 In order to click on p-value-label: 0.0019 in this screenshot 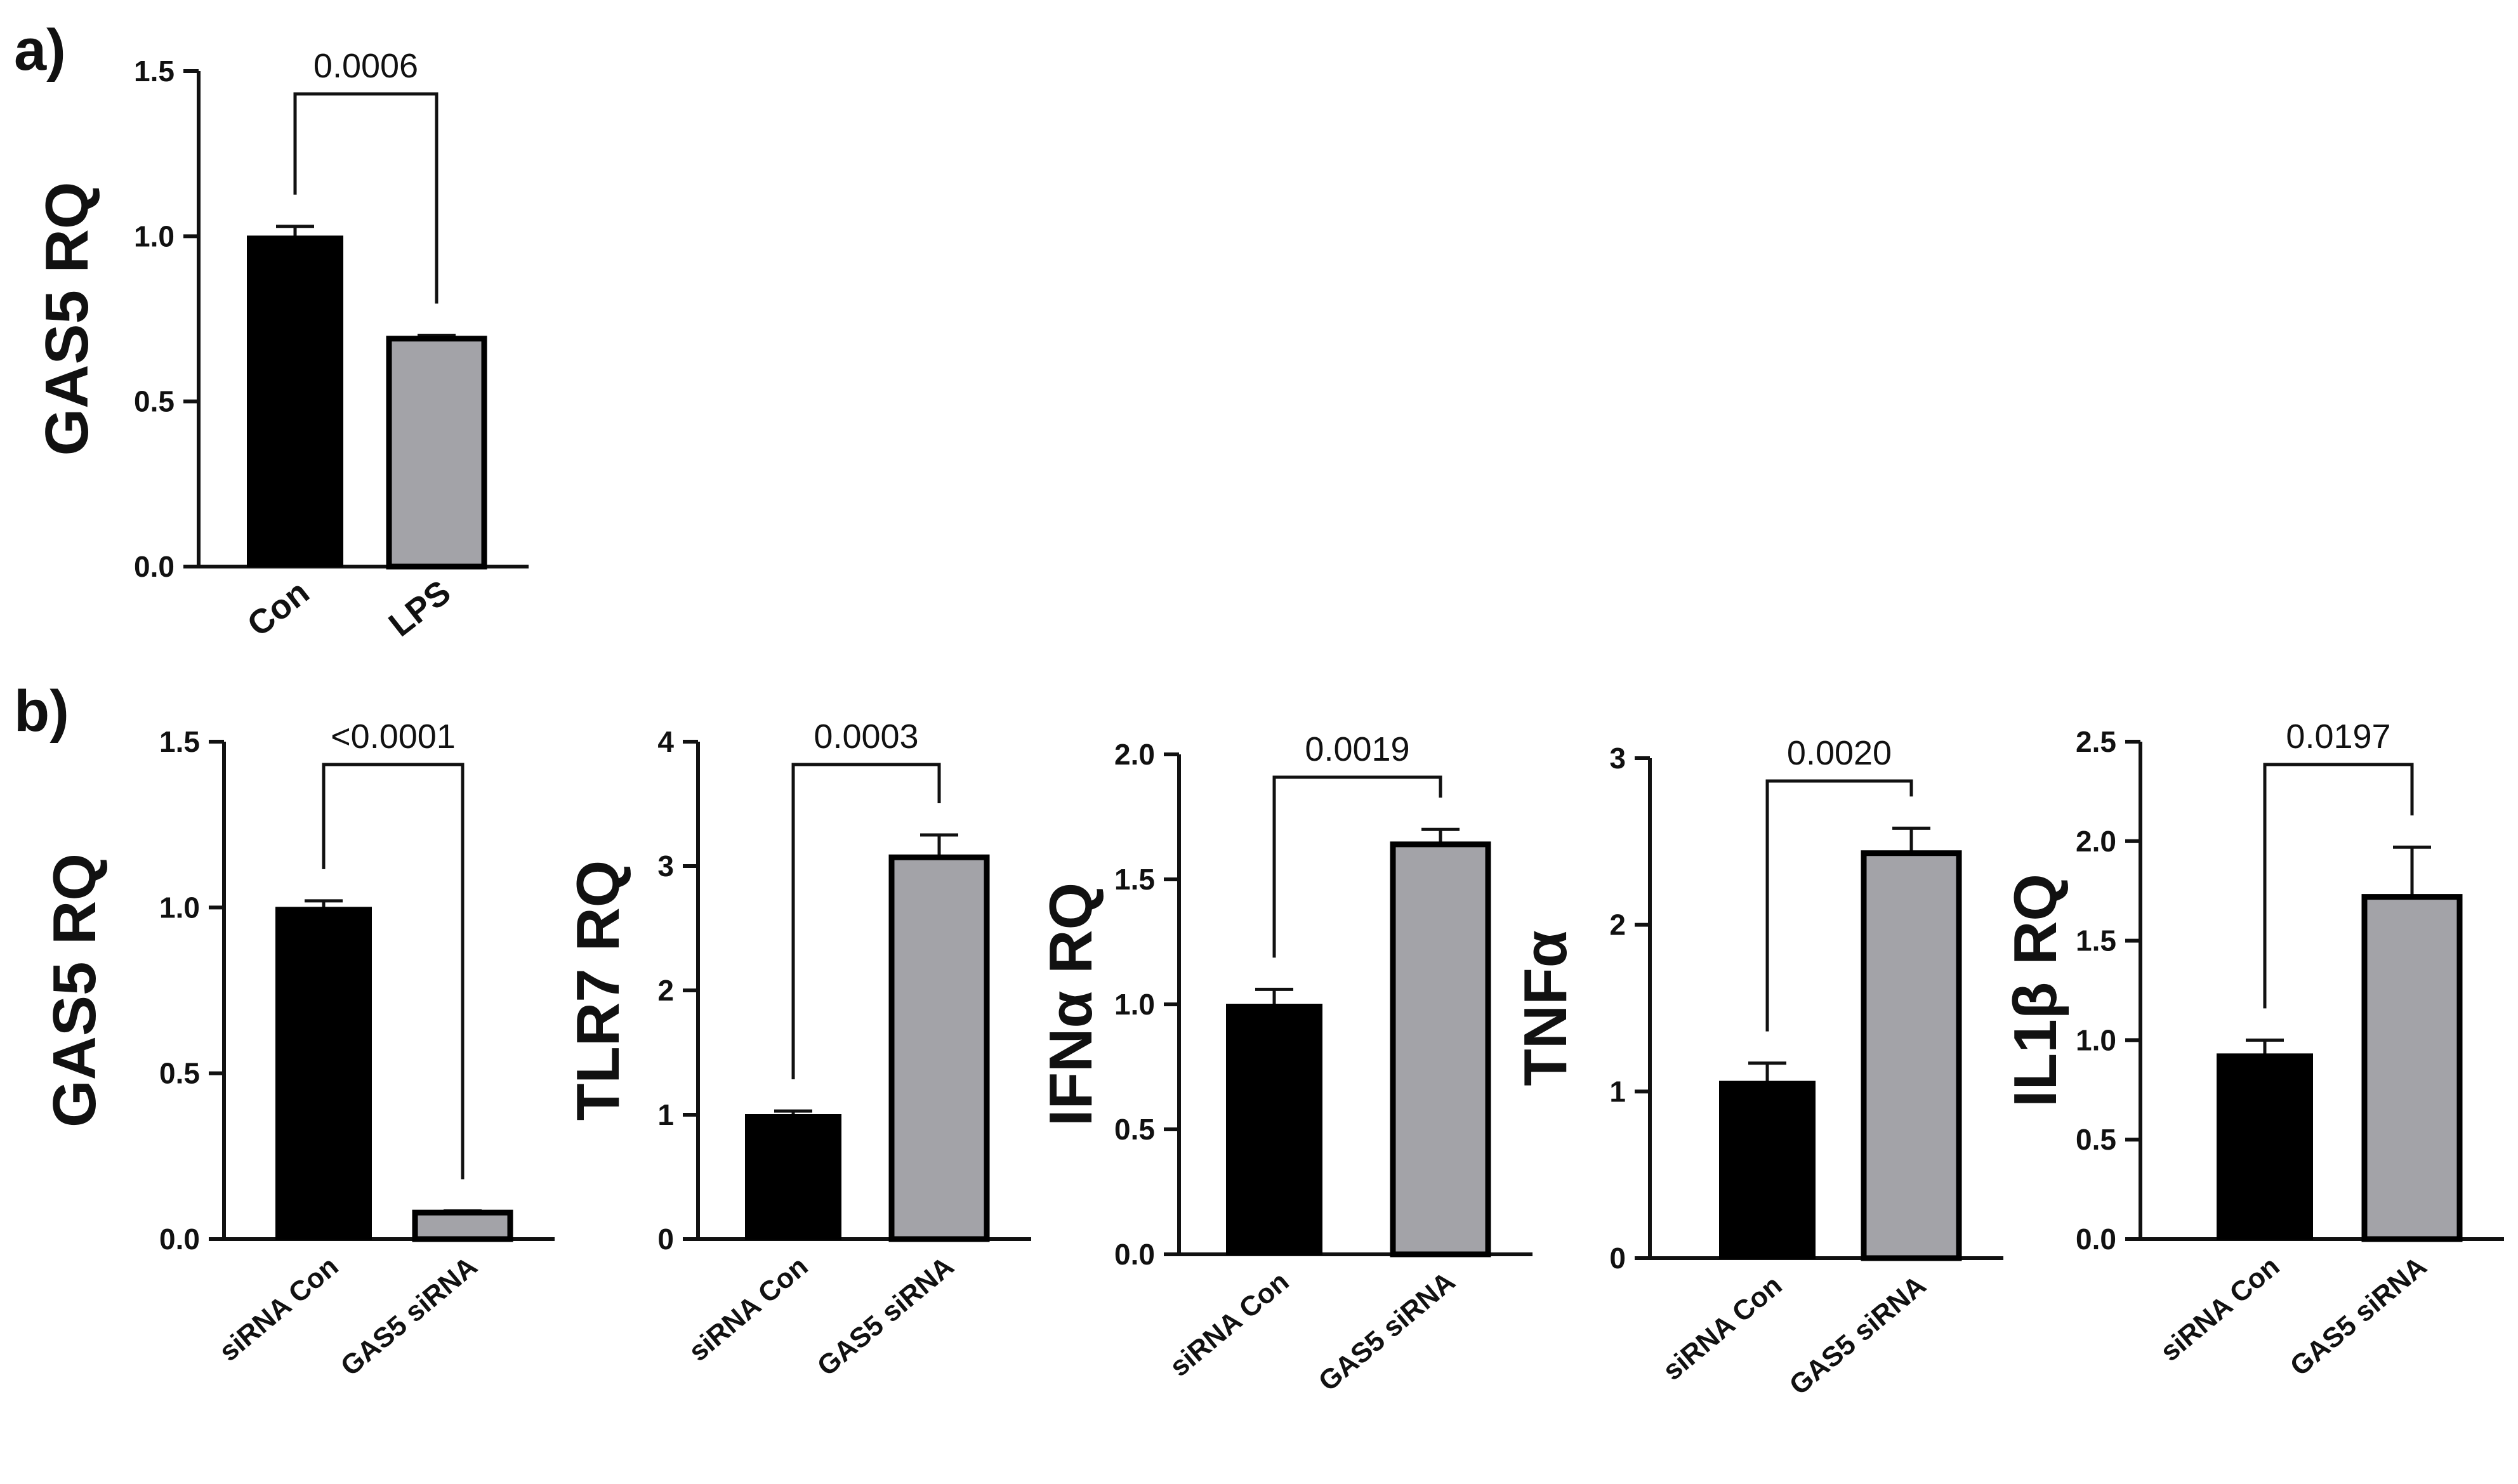, I will do `click(1357, 749)`.